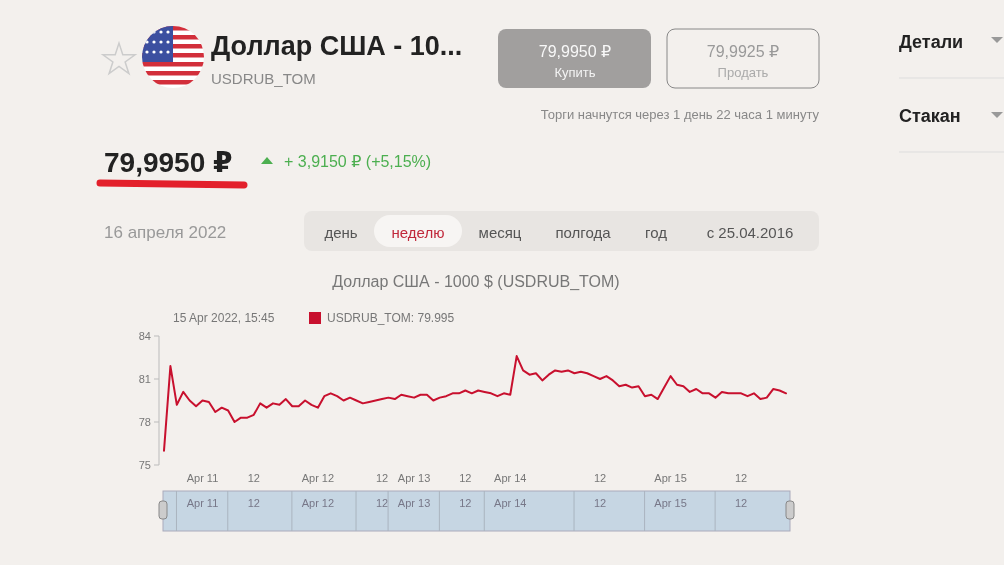  Describe the element at coordinates (575, 72) in the screenshot. I see `text: Купить` at that location.